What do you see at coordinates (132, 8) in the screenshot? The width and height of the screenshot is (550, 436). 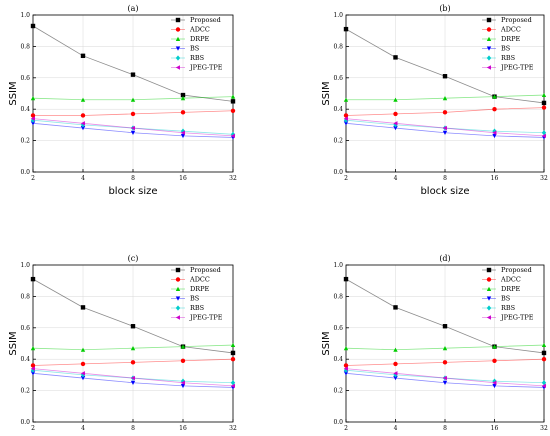 I see `chart-title: (a)` at bounding box center [132, 8].